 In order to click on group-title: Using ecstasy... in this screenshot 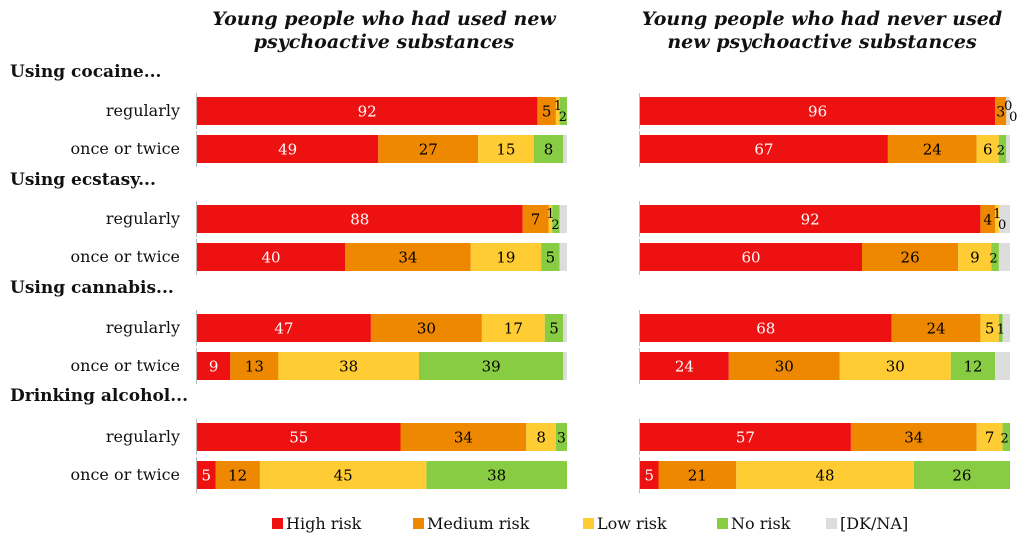, I will do `click(83, 180)`.